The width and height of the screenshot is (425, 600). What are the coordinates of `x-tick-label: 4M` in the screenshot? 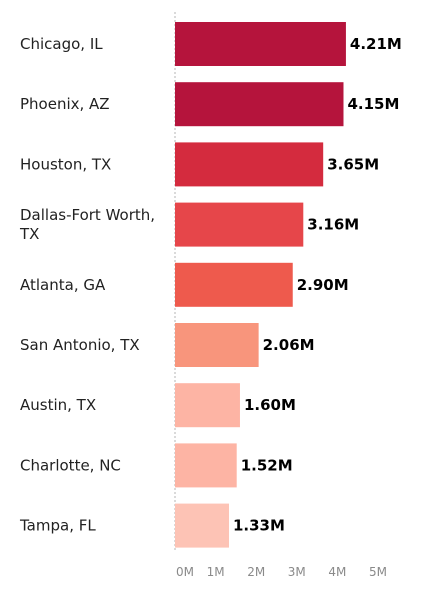 It's located at (337, 572).